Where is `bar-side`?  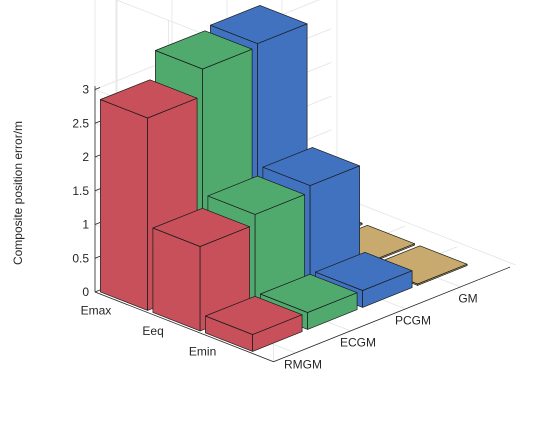 bar-side is located at coordinates (124, 205).